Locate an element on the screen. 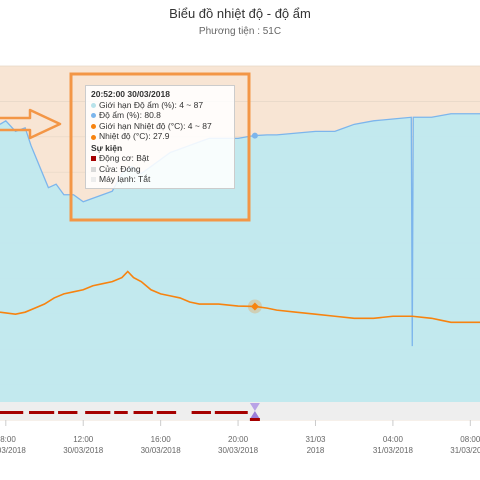 The width and height of the screenshot is (480, 480). x-tick-label: 08:00 30/03/2018 is located at coordinates (18, 445).